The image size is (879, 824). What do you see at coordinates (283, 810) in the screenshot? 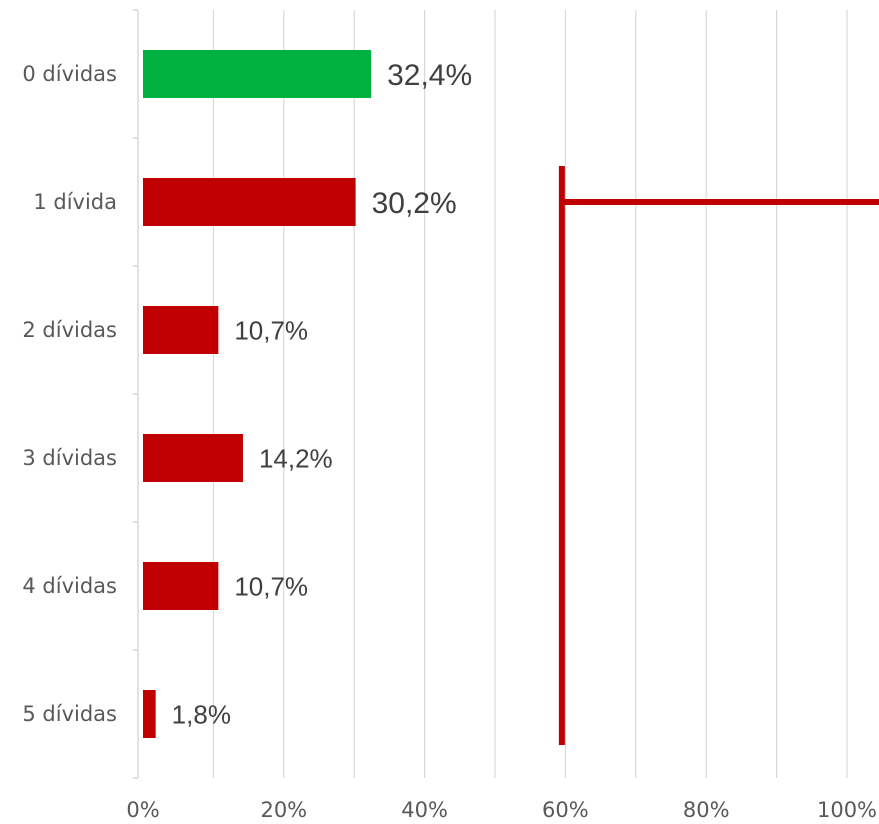
I see `x-tick-label: 20%` at bounding box center [283, 810].